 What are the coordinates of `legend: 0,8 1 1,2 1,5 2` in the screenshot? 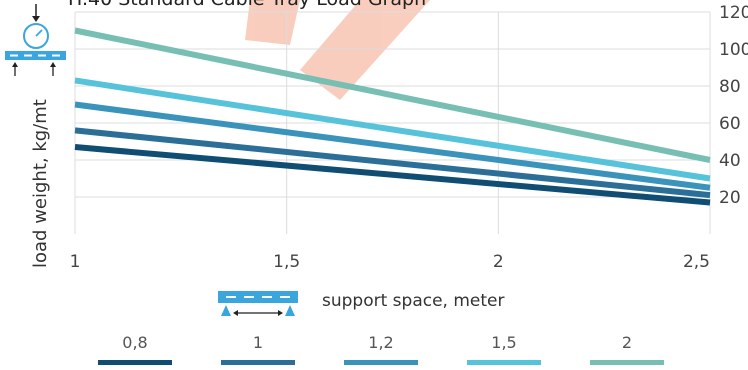 It's located at (381, 349).